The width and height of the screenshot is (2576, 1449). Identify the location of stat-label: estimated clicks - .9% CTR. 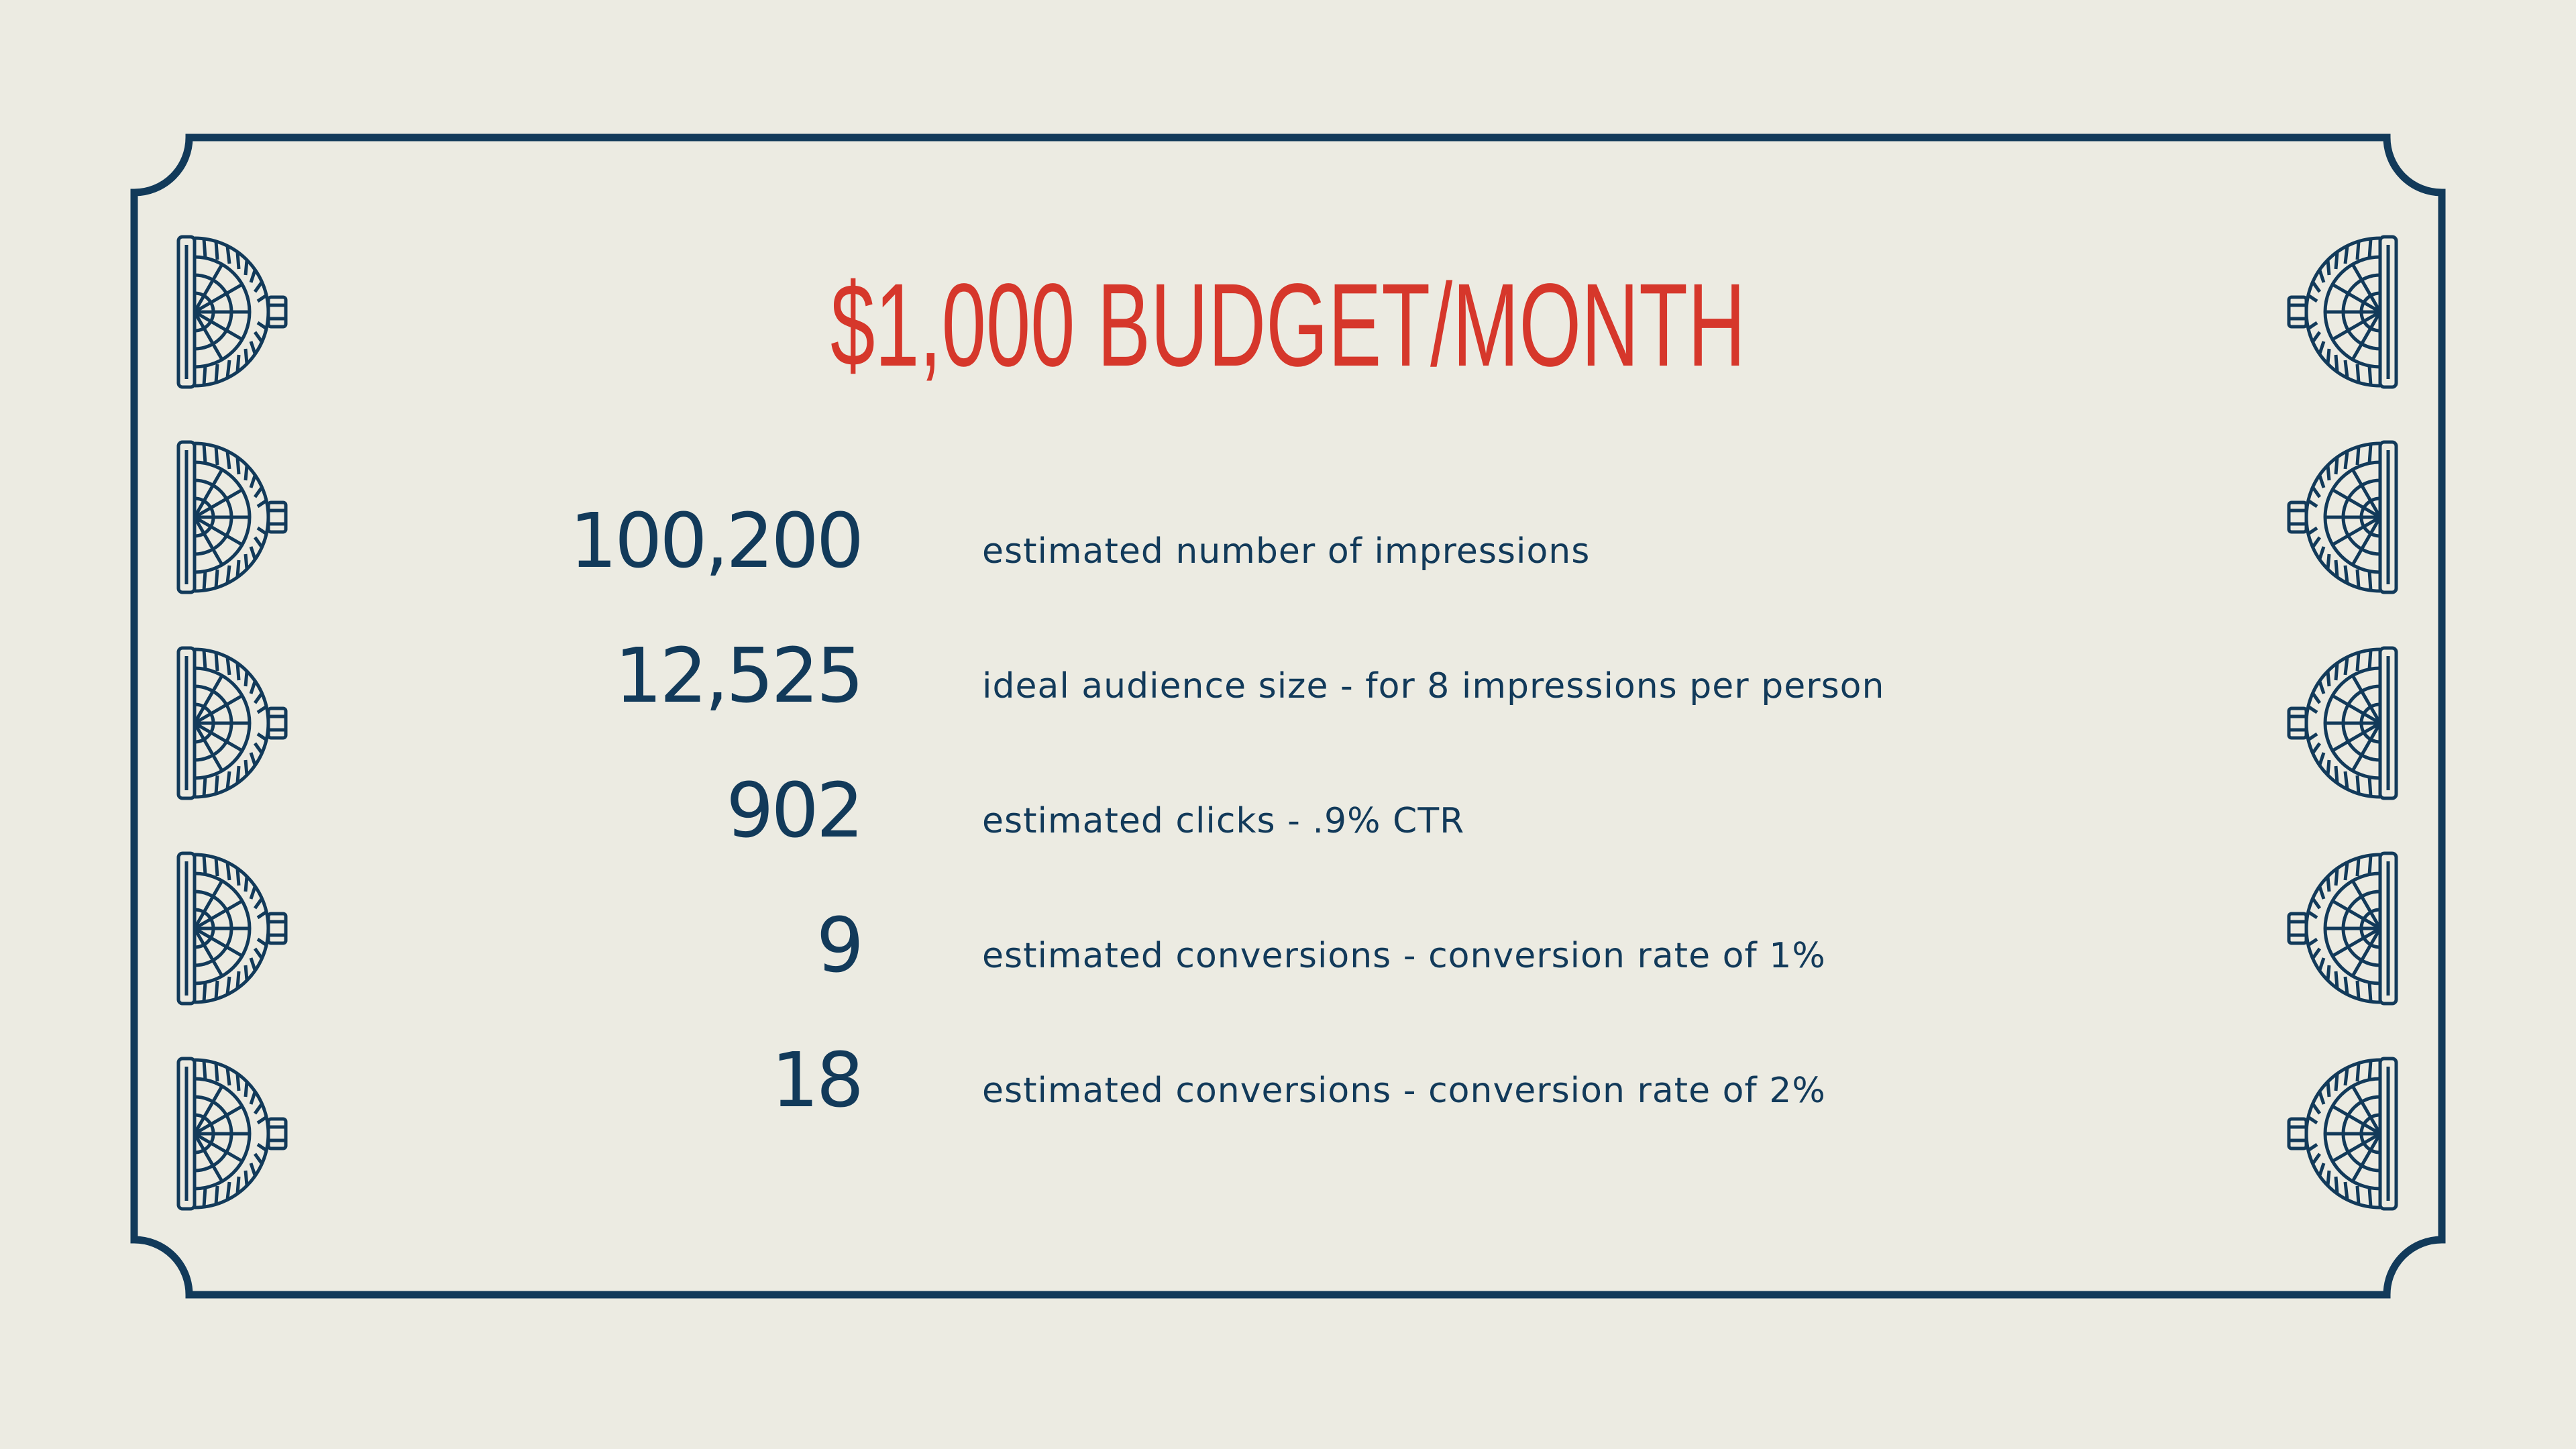
(1223, 821).